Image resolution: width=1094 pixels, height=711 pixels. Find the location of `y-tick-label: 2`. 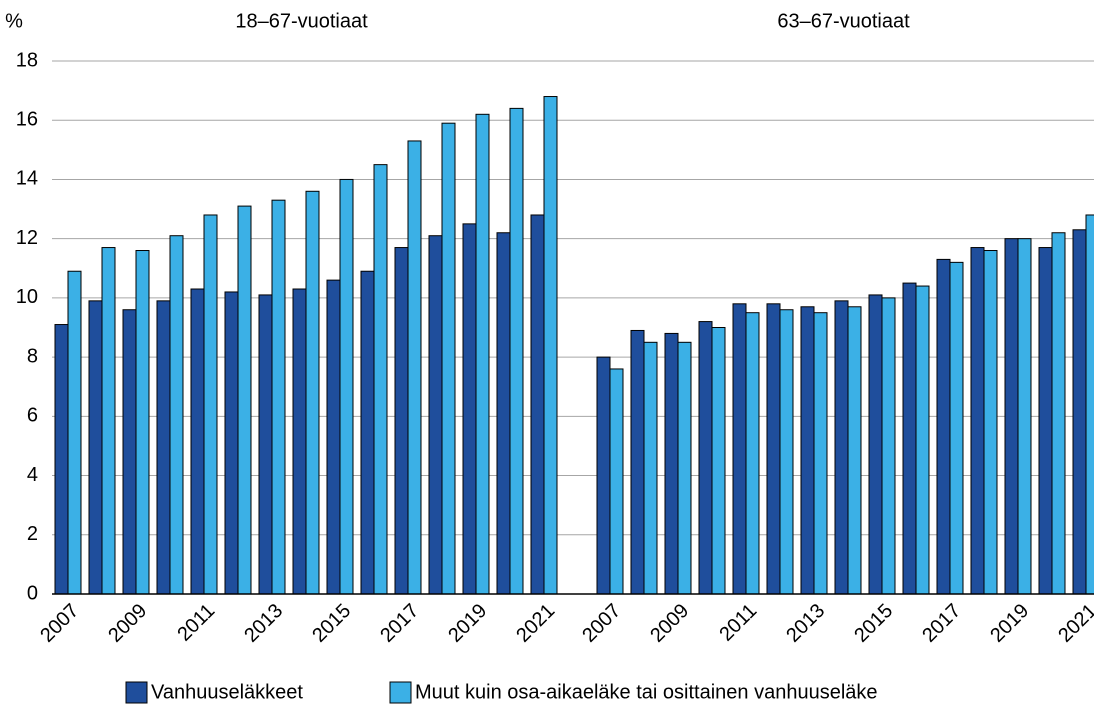

y-tick-label: 2 is located at coordinates (32, 534).